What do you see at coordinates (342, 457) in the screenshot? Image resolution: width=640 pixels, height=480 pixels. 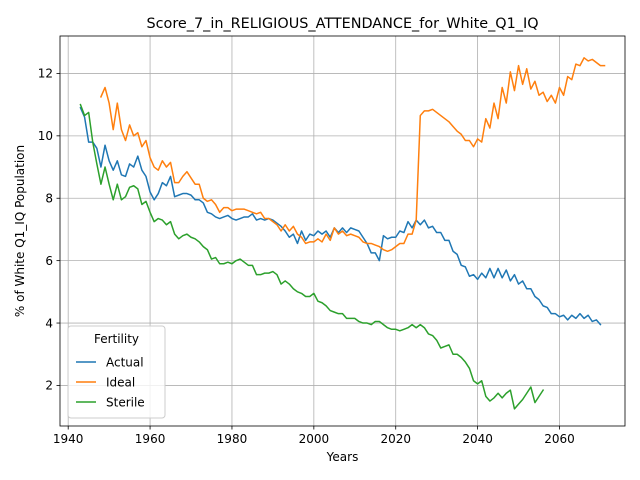 I see `x-axis-label: Years` at bounding box center [342, 457].